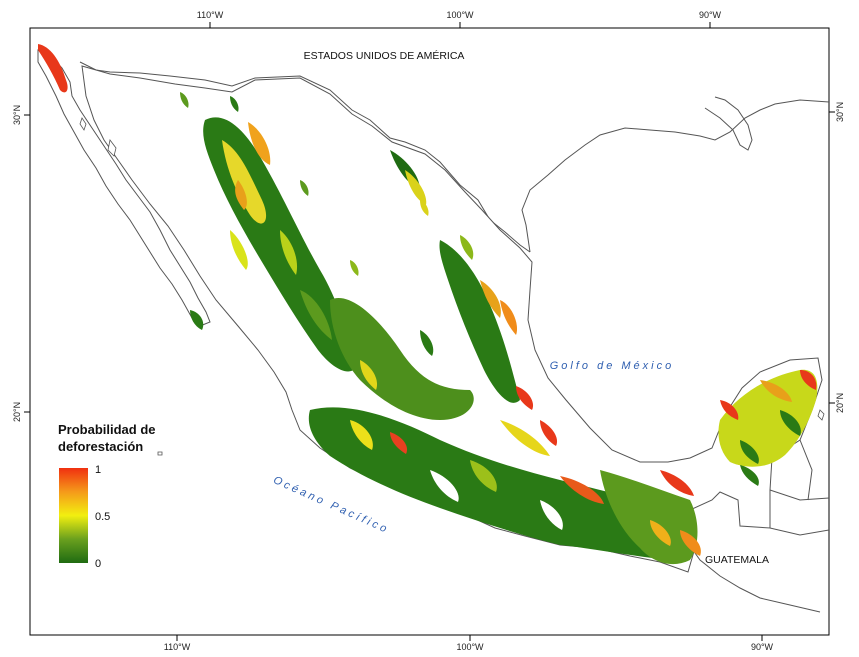 This screenshot has height=657, width=859. What do you see at coordinates (102, 517) in the screenshot?
I see `legend-tick-mid: 0.5` at bounding box center [102, 517].